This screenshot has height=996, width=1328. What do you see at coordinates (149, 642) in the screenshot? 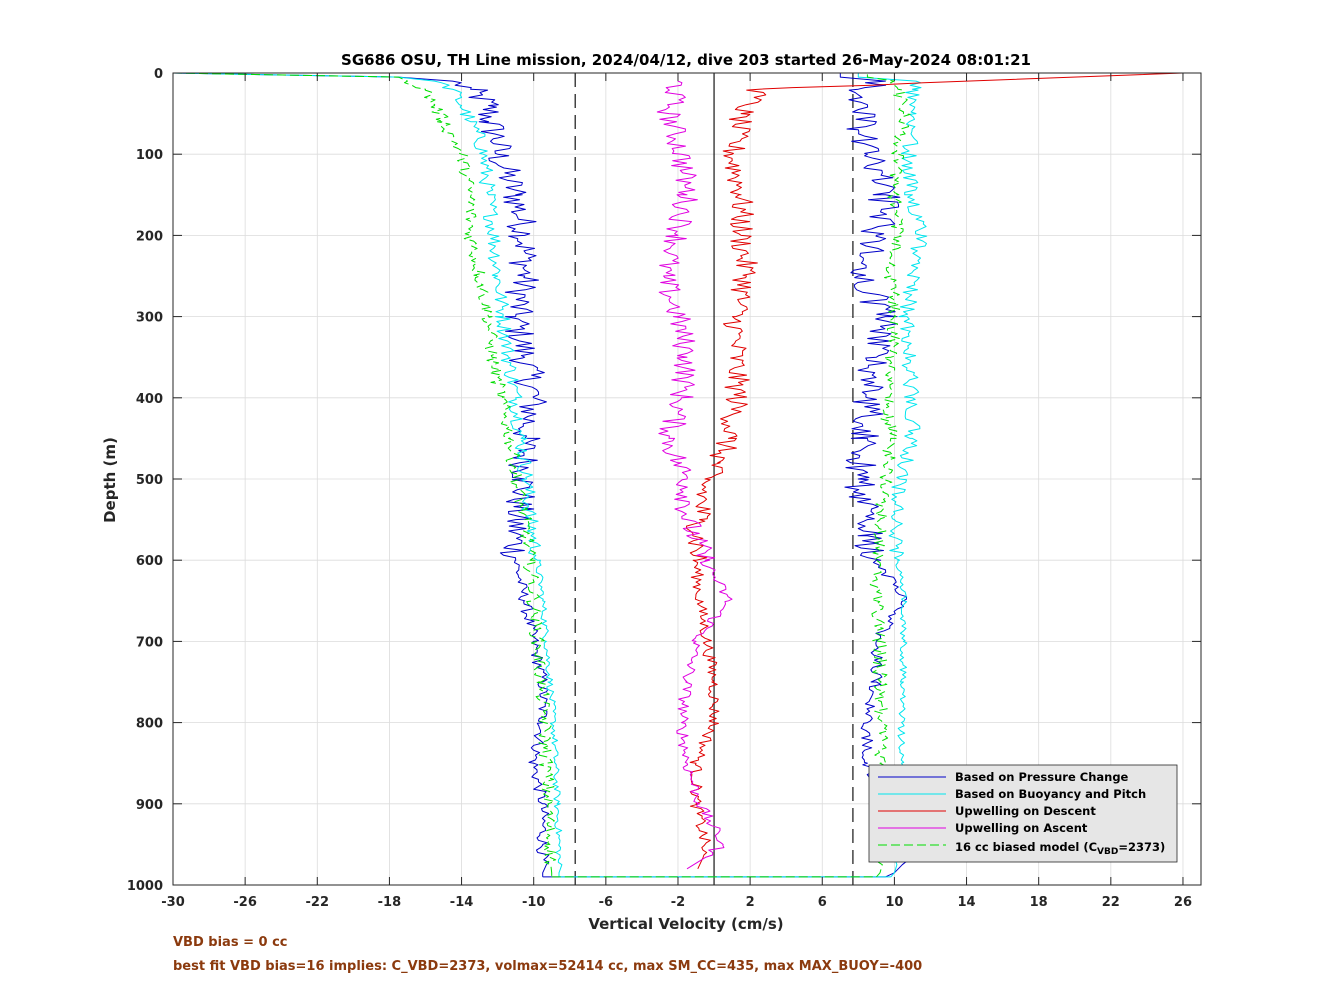
I see `y-tick-label: 700` at bounding box center [149, 642].